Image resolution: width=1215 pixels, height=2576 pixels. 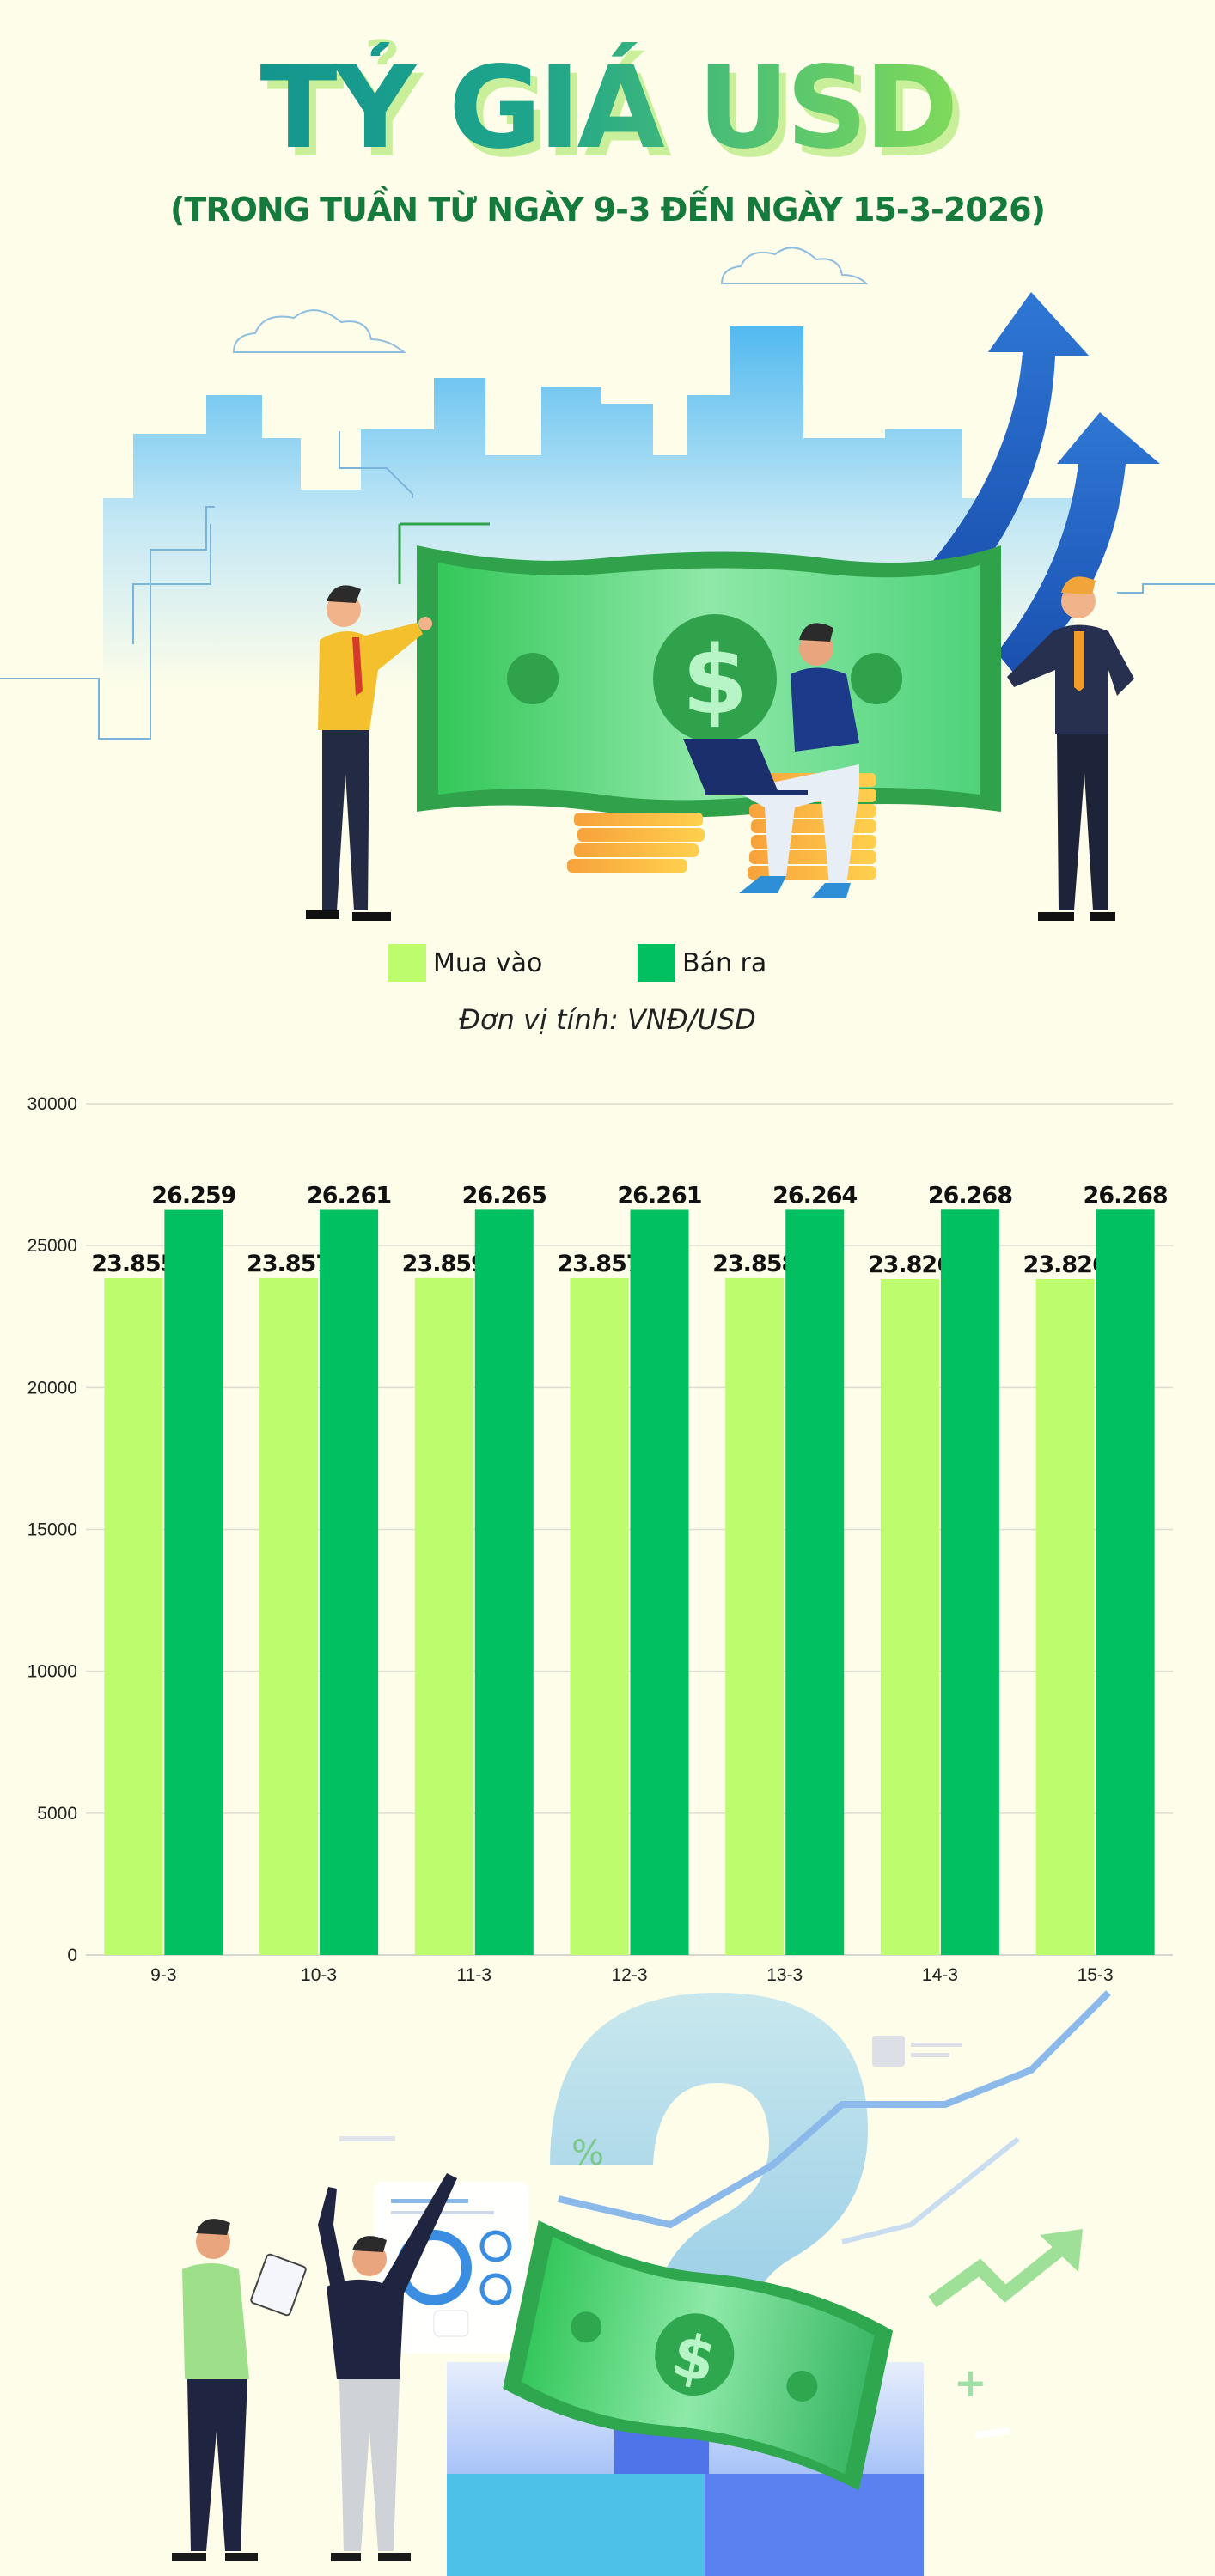 I want to click on data-label-sell: 26.259, so click(x=193, y=1196).